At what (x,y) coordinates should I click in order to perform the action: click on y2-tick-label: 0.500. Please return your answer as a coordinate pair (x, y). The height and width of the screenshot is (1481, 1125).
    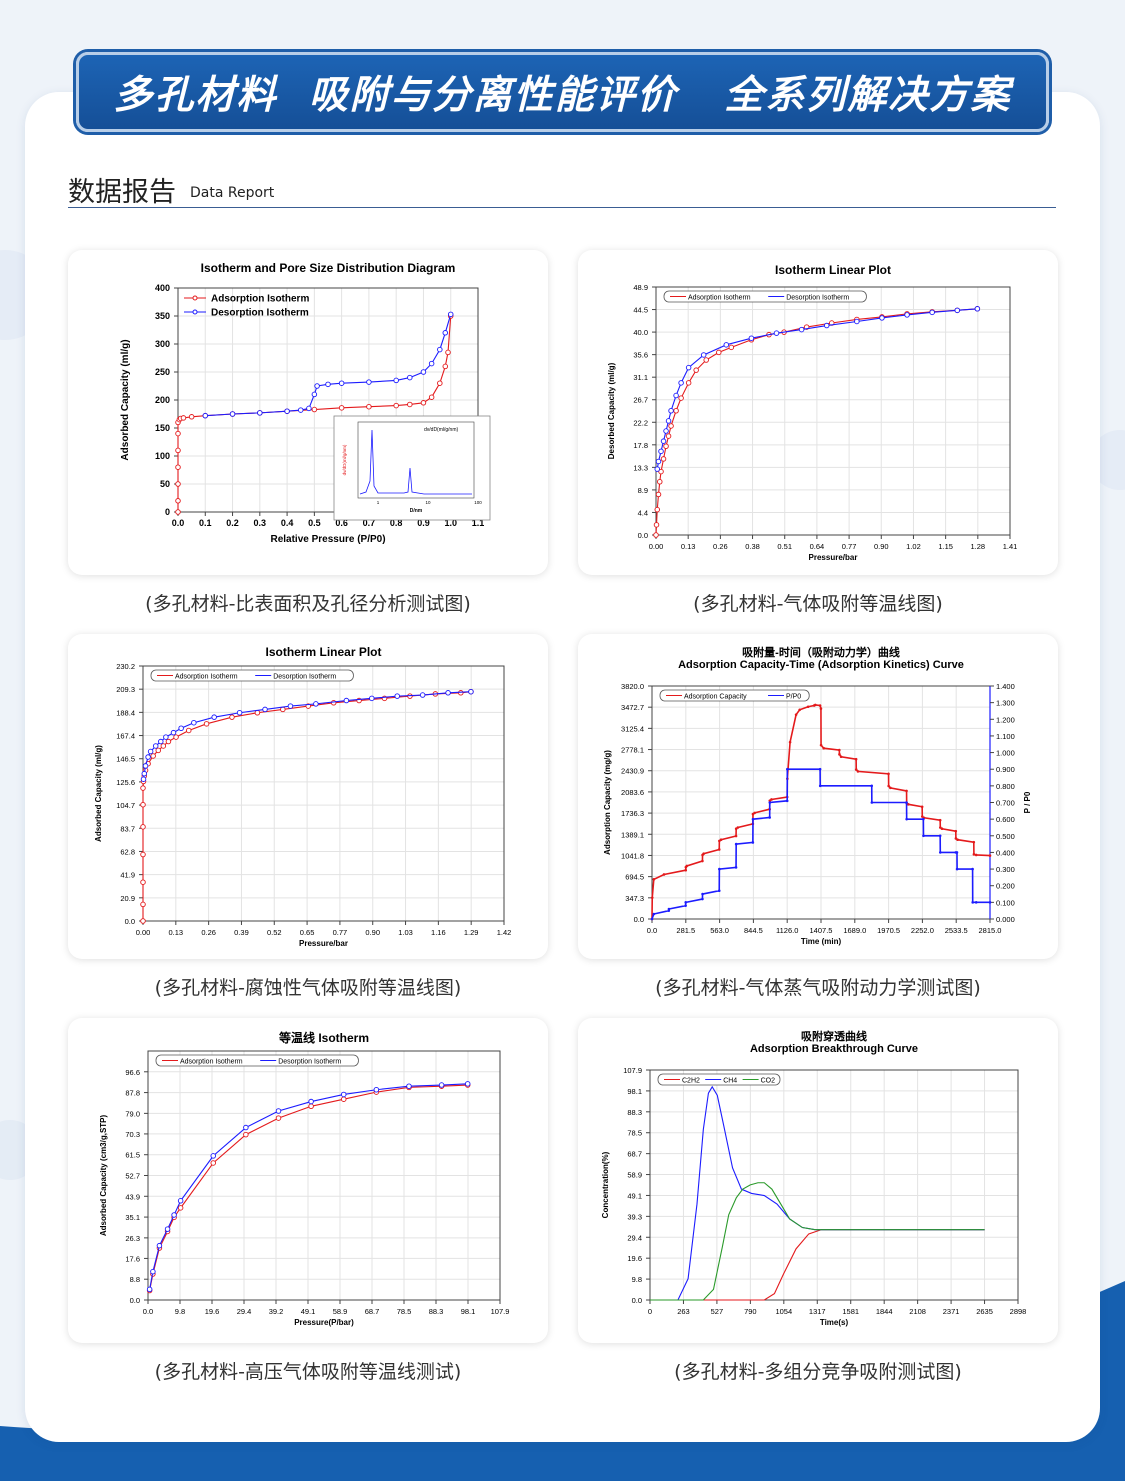
    Looking at the image, I should click on (1005, 836).